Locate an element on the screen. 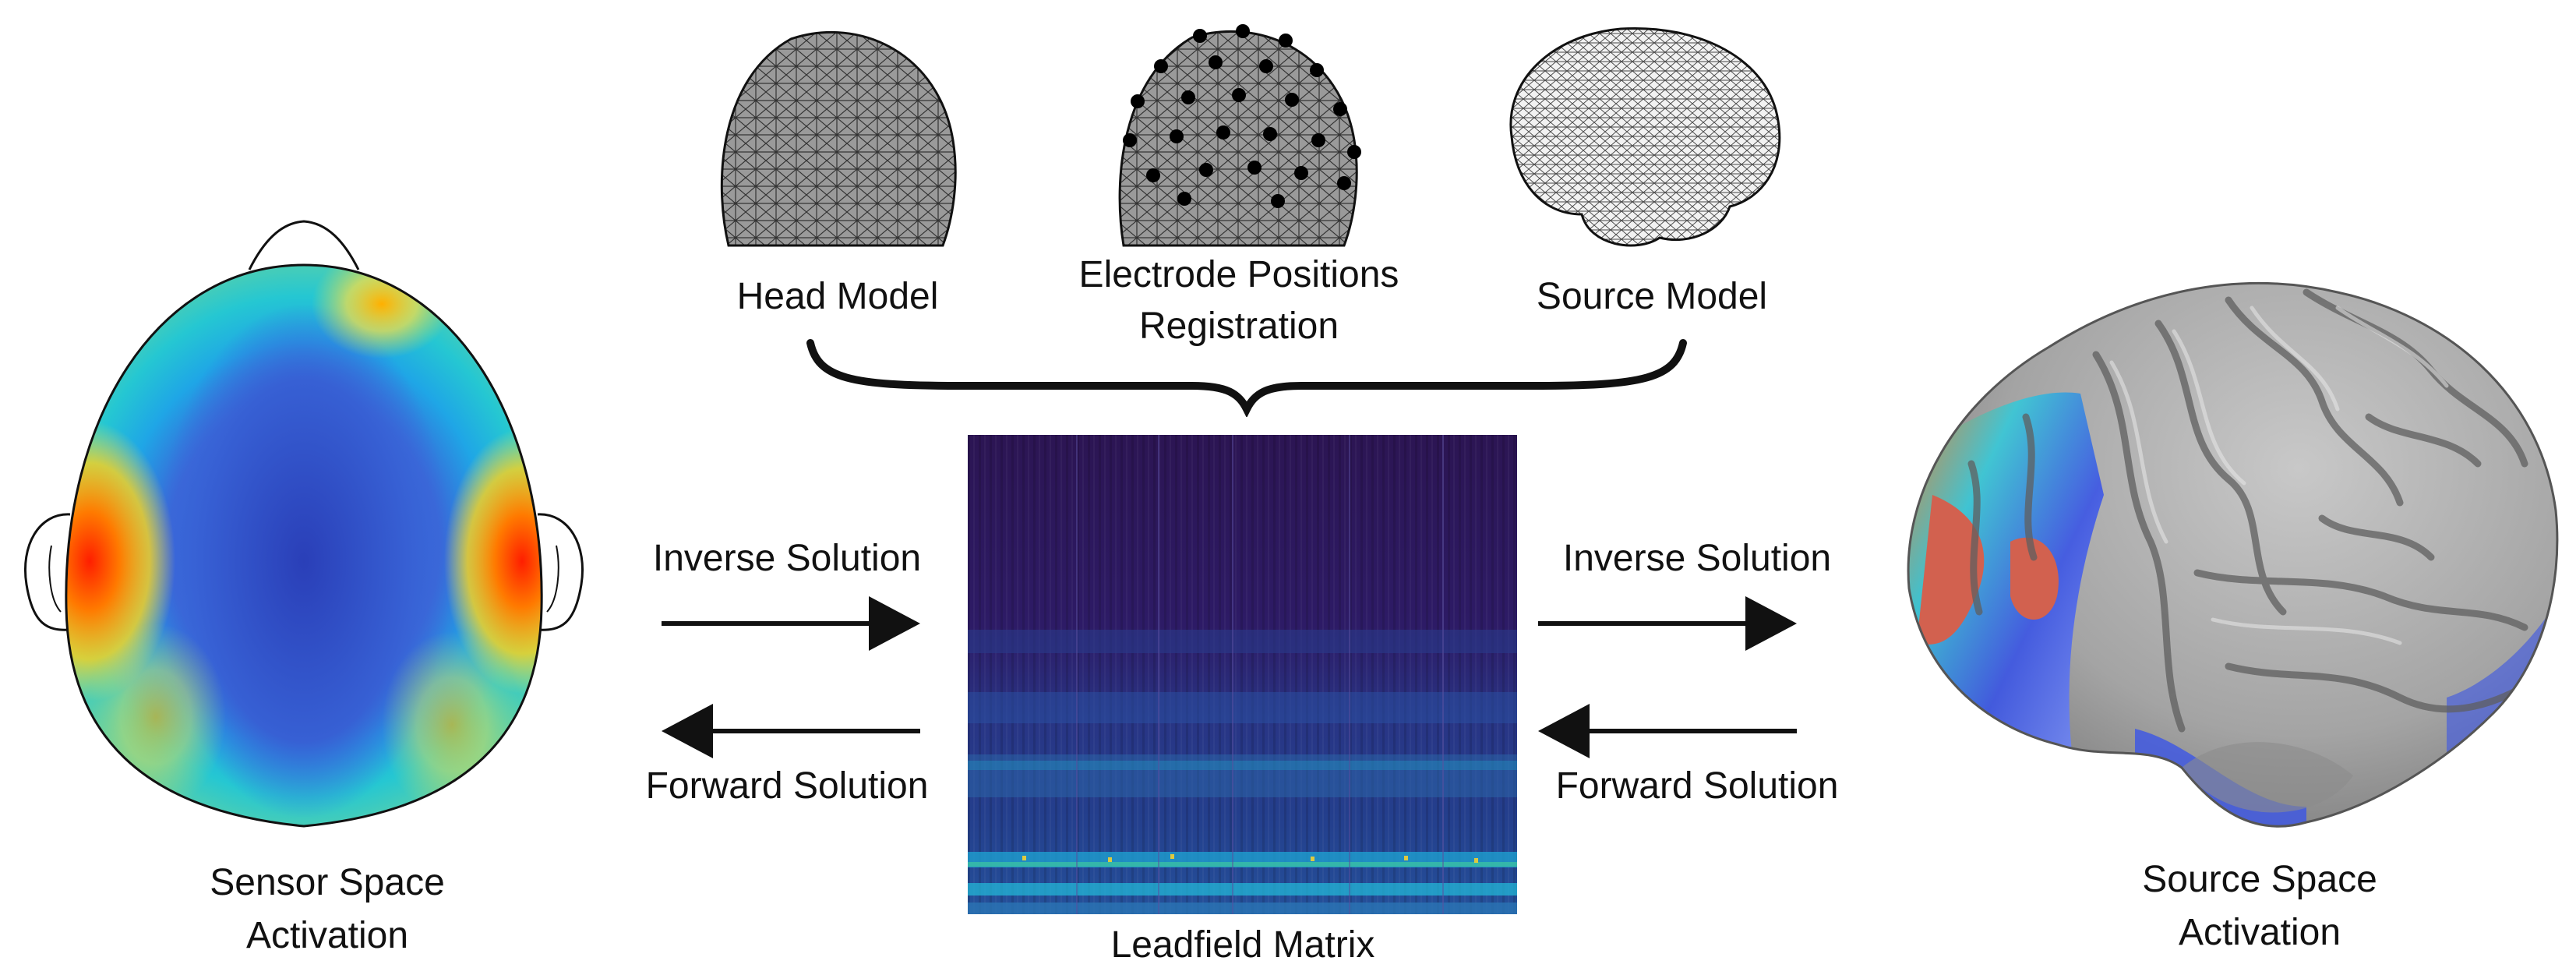 This screenshot has height=975, width=2576. sensor-space-label-line2: Activation is located at coordinates (327, 935).